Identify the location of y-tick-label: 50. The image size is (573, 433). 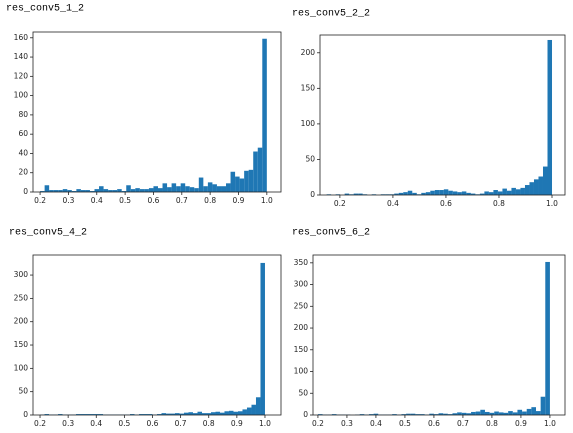
(303, 392).